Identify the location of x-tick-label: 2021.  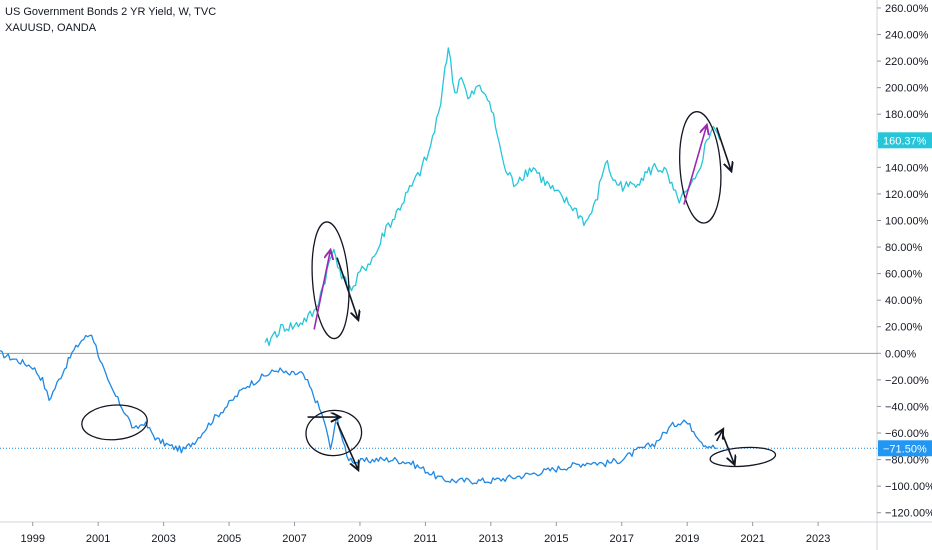
(752, 539).